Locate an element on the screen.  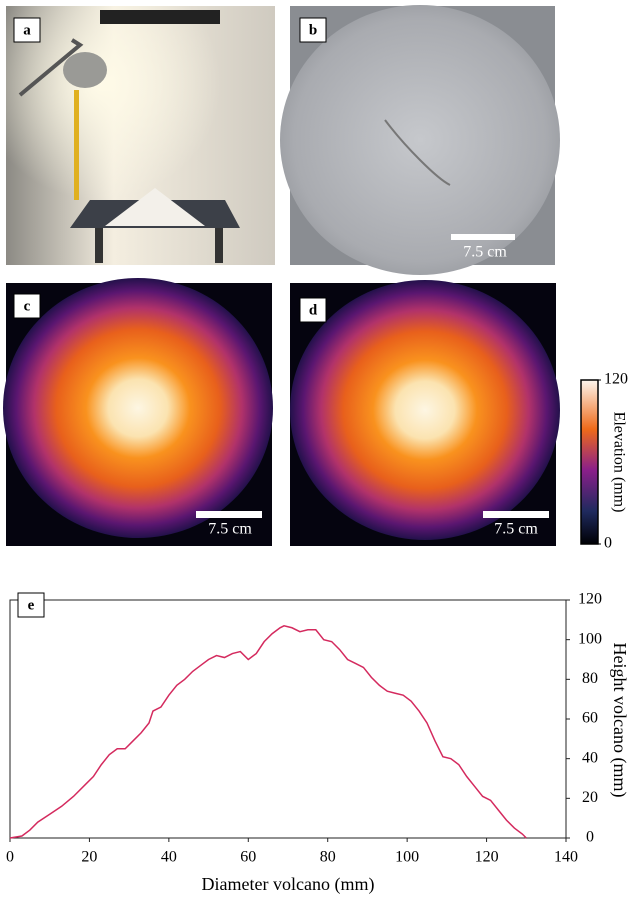
panel-d: d 7.5 cm is located at coordinates (425, 413).